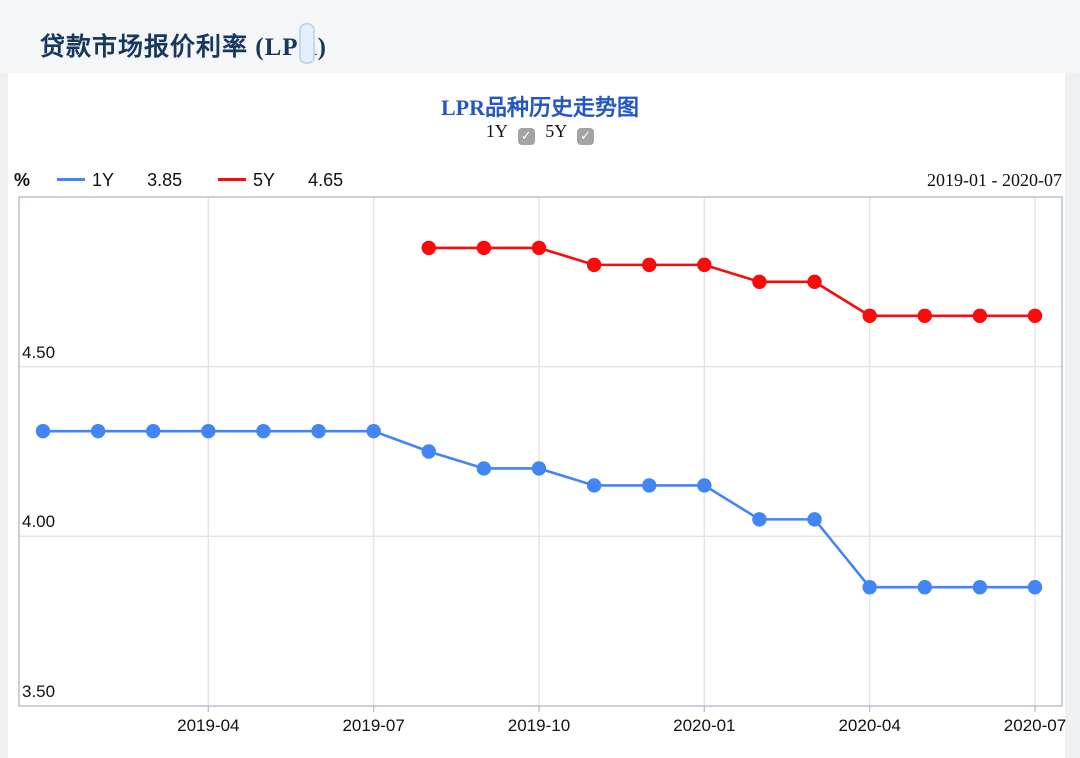 The width and height of the screenshot is (1080, 758). Describe the element at coordinates (539, 725) in the screenshot. I see `x-axis-tick-label: 2019-10` at that location.